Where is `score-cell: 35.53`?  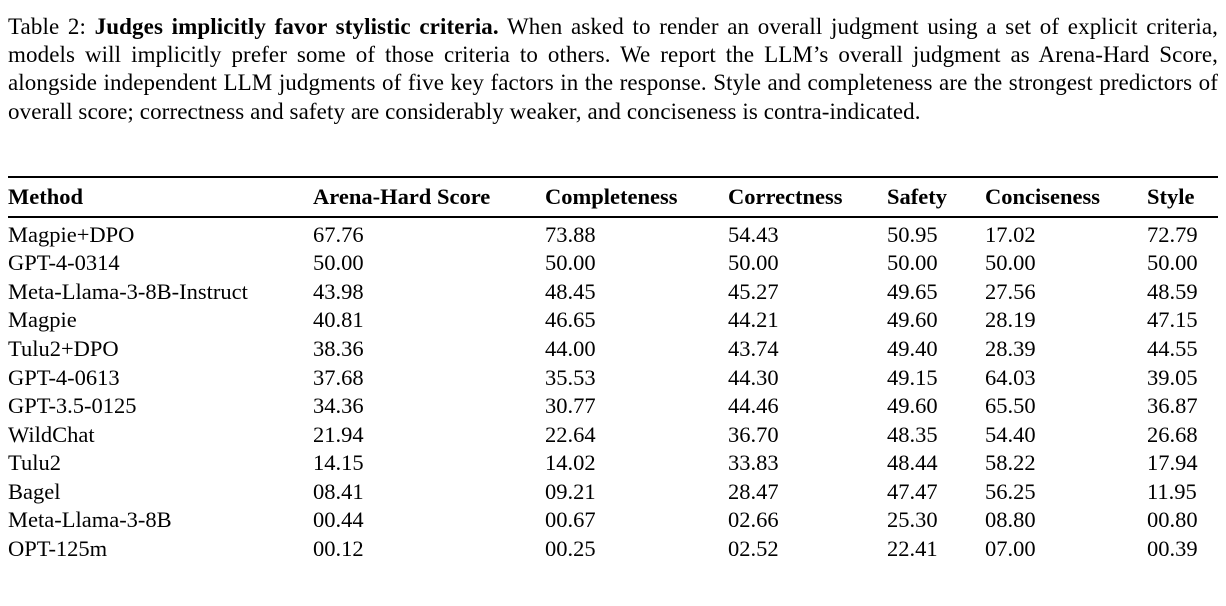
score-cell: 35.53 is located at coordinates (570, 377).